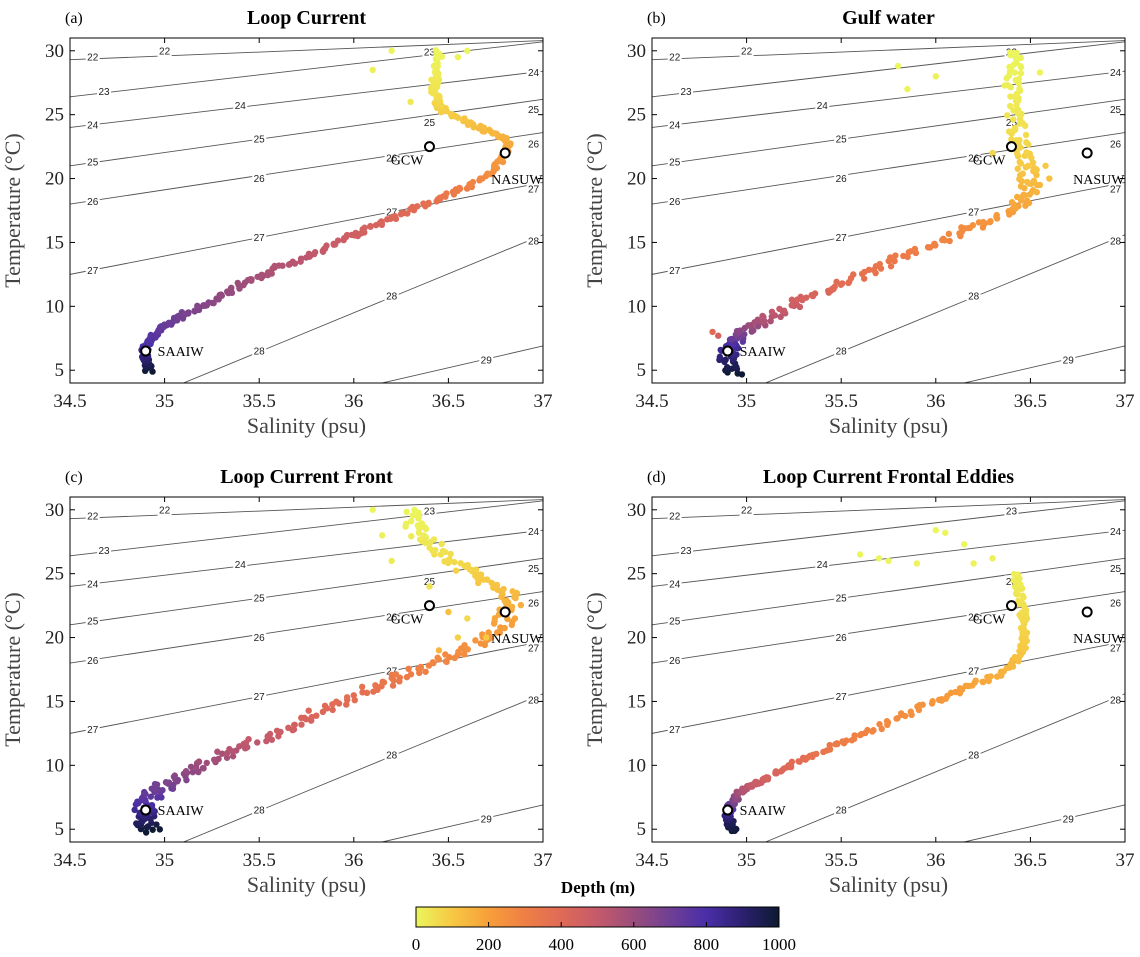  I want to click on panel-label: (c), so click(74, 477).